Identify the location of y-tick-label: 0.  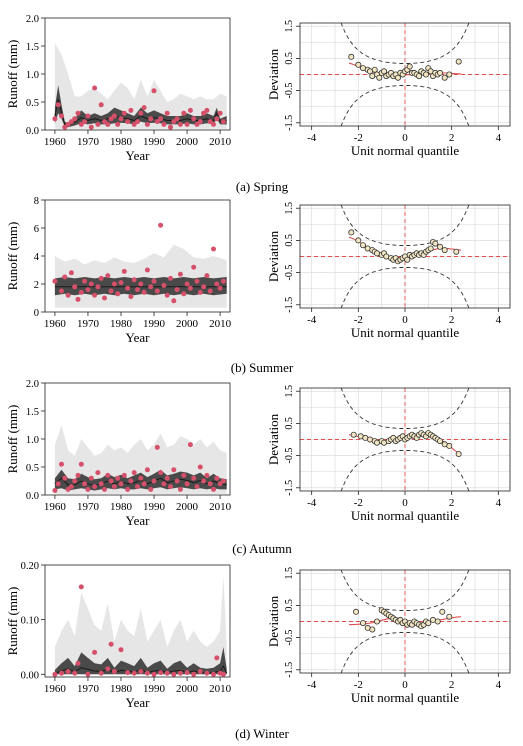
(36, 313).